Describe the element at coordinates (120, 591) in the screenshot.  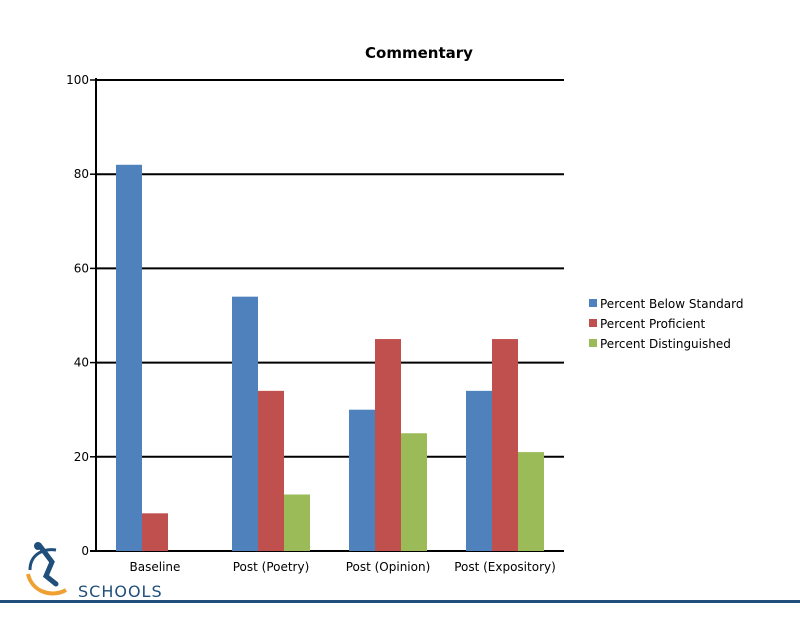
I see `logo-text: SCHOOLS` at that location.